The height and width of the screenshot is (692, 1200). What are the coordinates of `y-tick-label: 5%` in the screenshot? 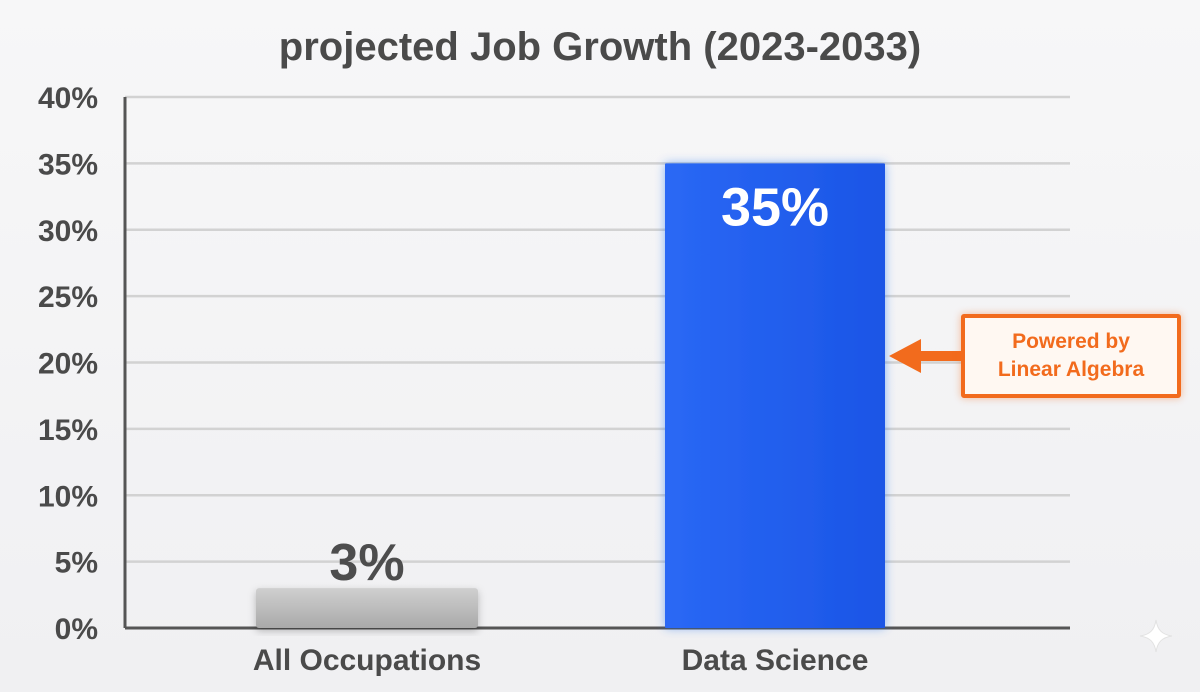 It's located at (76, 563).